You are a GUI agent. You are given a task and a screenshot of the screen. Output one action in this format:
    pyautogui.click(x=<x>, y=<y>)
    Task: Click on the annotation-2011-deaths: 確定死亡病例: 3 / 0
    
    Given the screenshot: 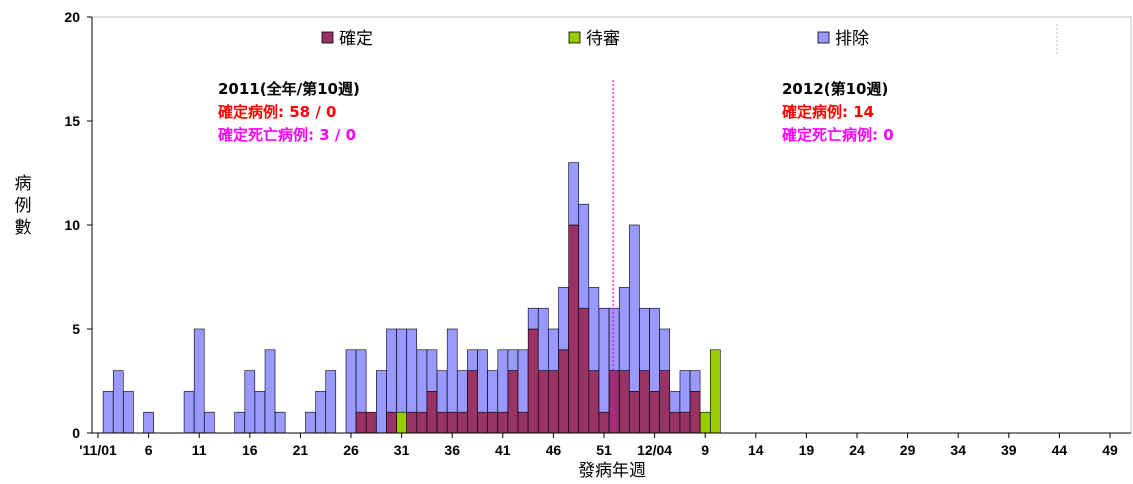 What is the action you would take?
    pyautogui.click(x=286, y=135)
    